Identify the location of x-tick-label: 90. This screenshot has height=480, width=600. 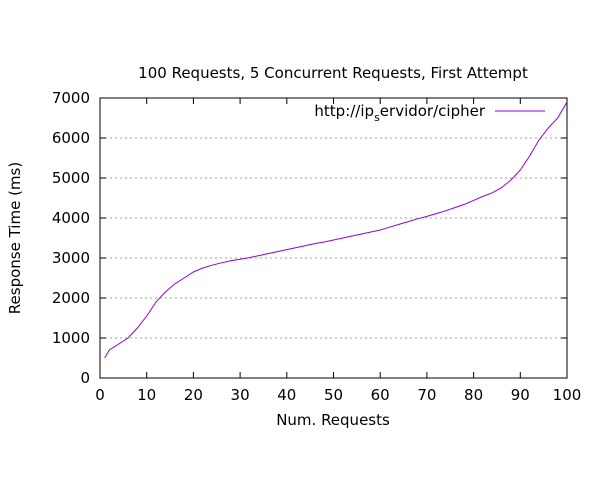
(520, 395).